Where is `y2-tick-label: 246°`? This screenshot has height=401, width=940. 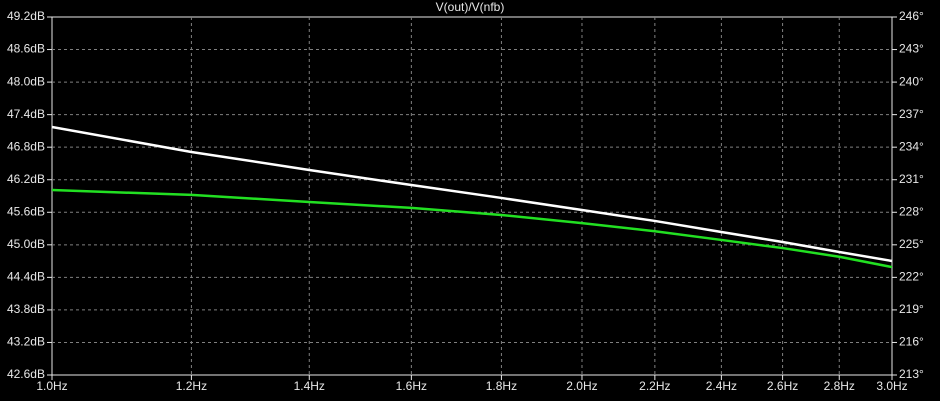 y2-tick-label: 246° is located at coordinates (911, 16).